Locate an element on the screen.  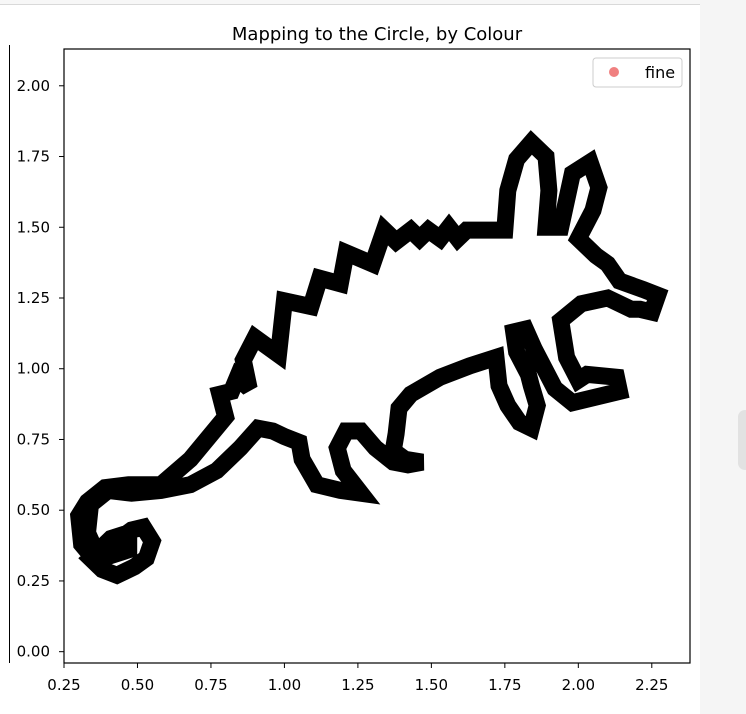
y-tick-label: 2.00 is located at coordinates (33, 86).